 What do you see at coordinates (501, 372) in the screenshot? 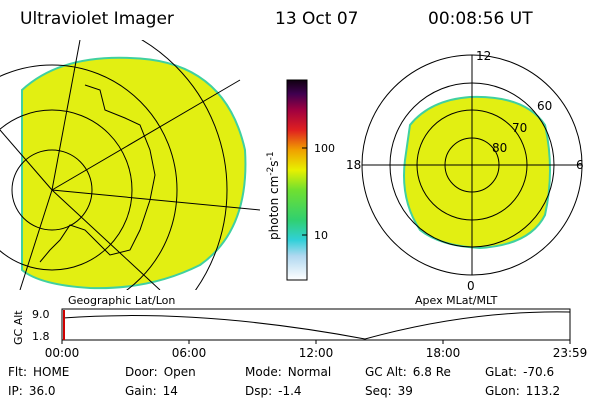
I see `info-label: GLat:` at bounding box center [501, 372].